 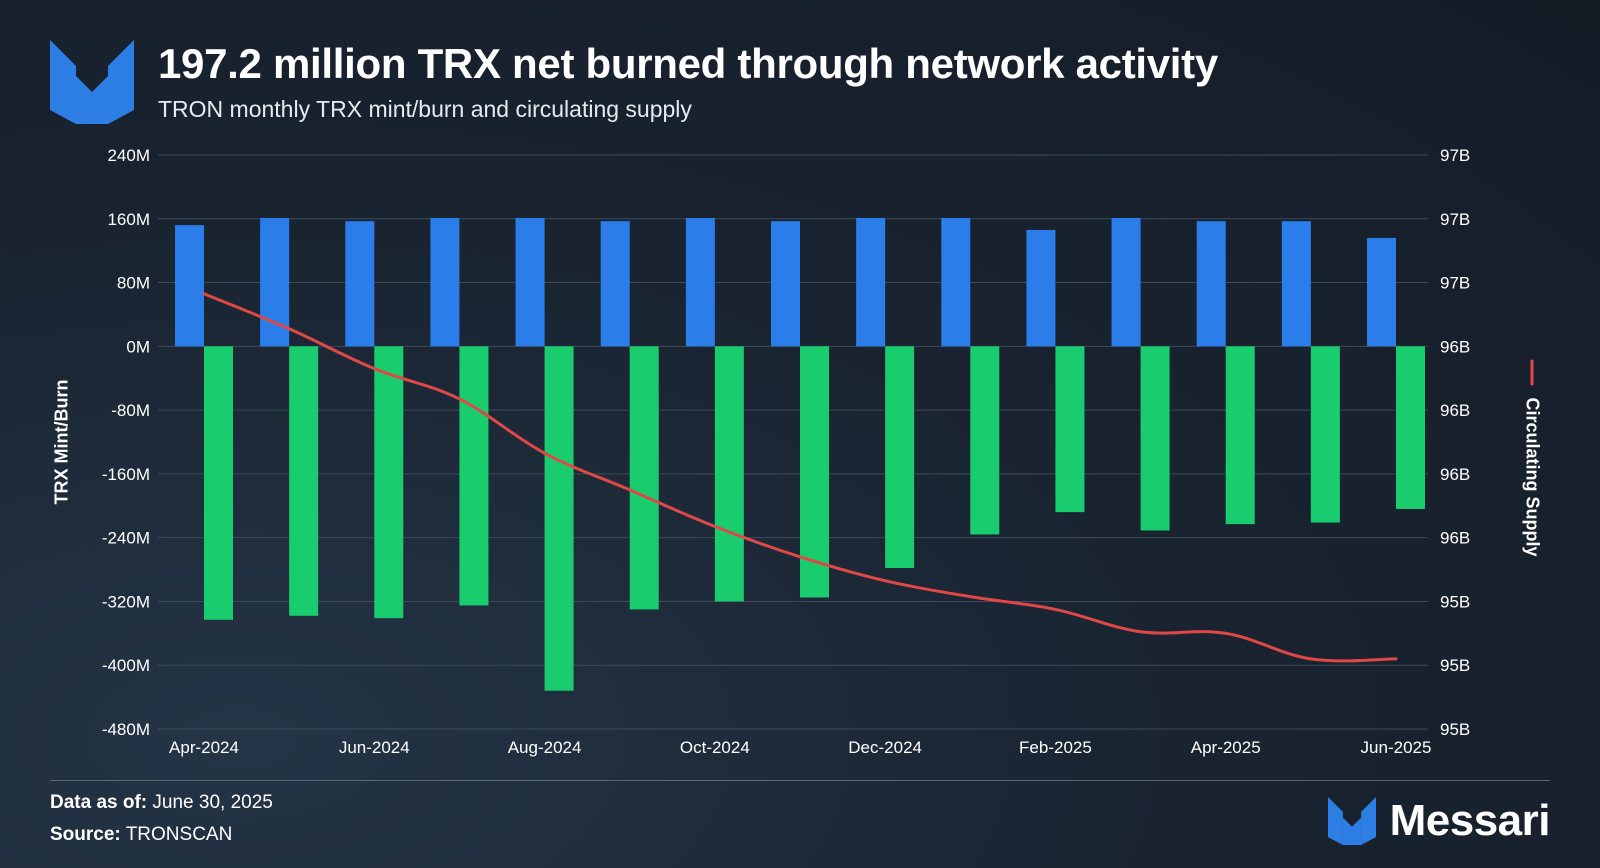 I want to click on source-value: TRONSCAN, so click(x=179, y=834).